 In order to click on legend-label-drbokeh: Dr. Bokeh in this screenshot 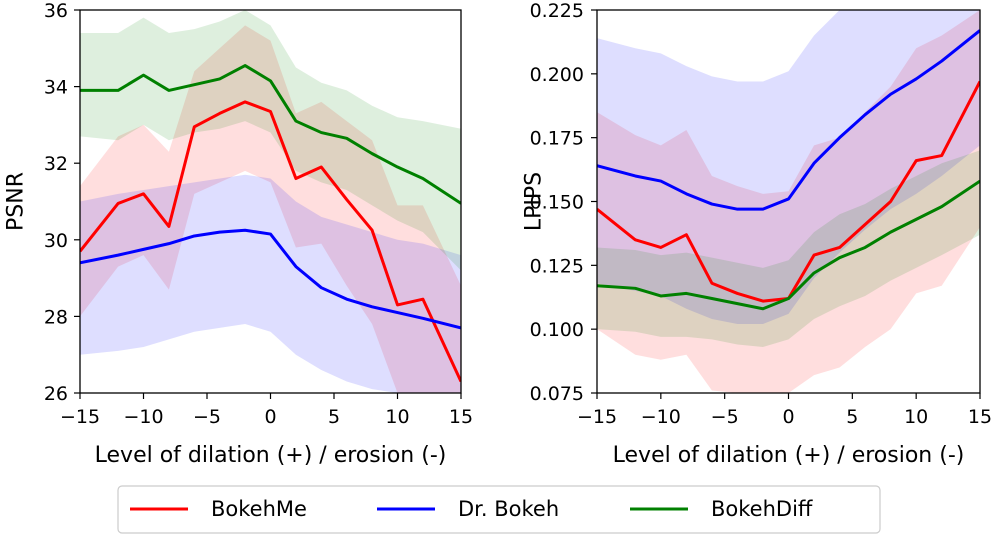, I will do `click(508, 509)`.